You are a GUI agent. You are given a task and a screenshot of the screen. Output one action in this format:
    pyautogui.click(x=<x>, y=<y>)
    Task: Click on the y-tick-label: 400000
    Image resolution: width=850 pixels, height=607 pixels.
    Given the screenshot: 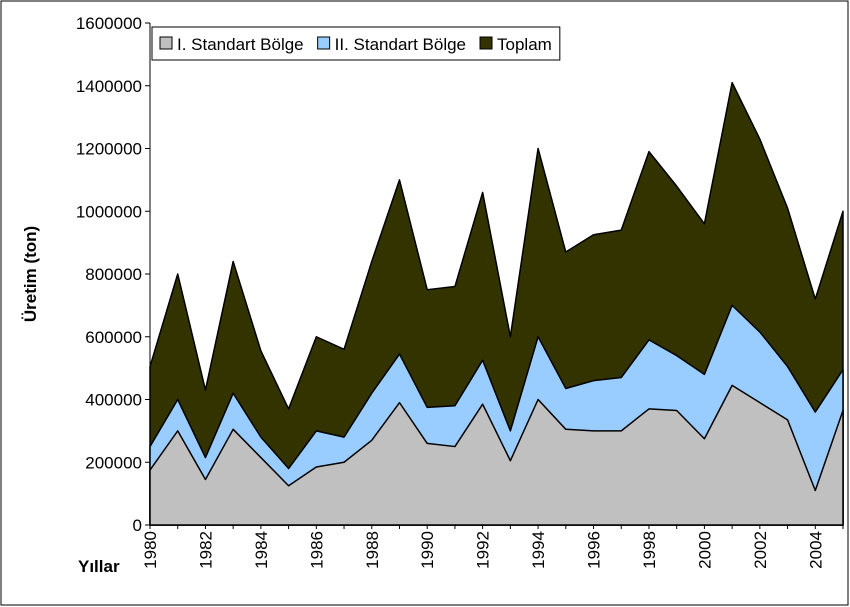 What is the action you would take?
    pyautogui.click(x=113, y=400)
    